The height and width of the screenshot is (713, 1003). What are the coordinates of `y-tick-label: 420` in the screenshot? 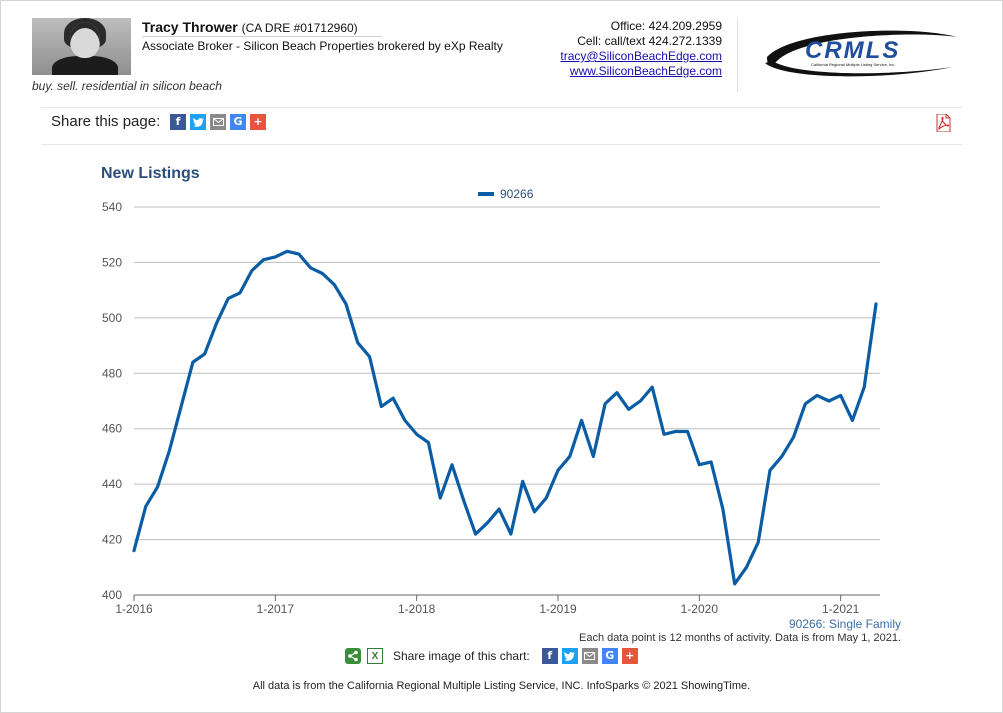 It's located at (112, 540).